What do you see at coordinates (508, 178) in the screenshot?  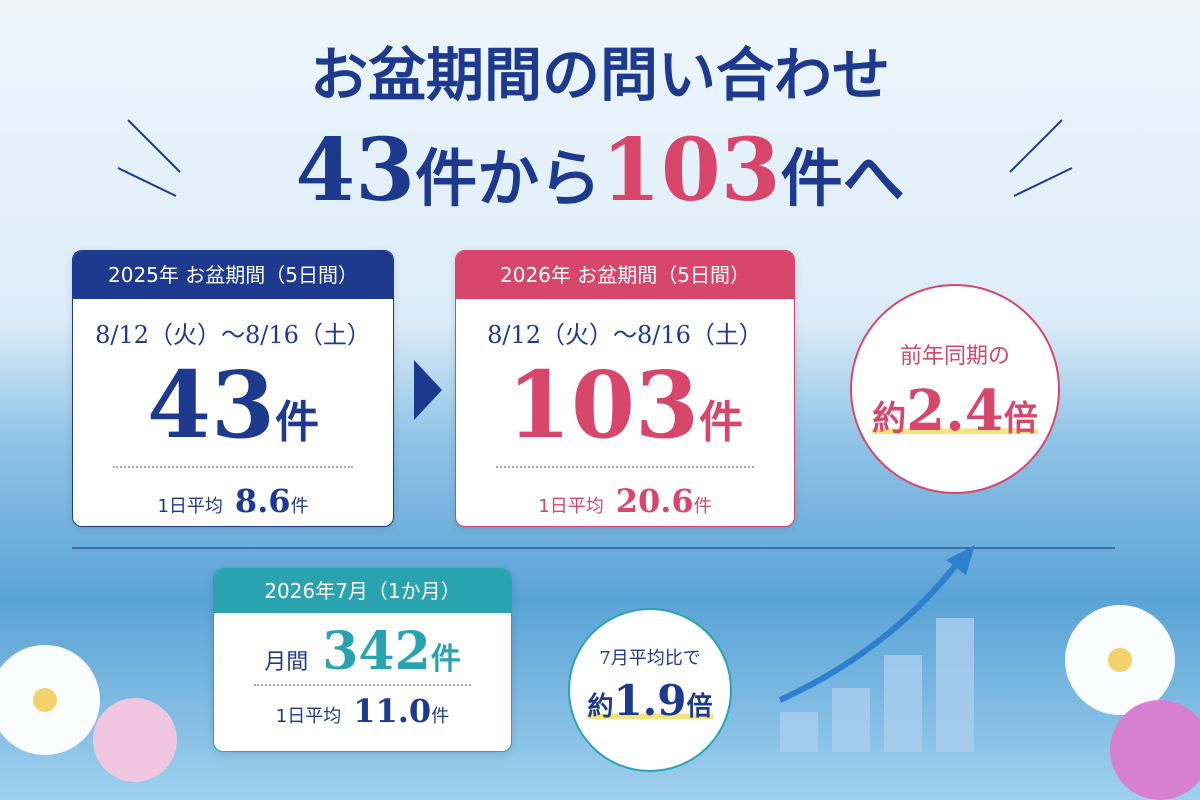 I see `headline-text: 件から` at bounding box center [508, 178].